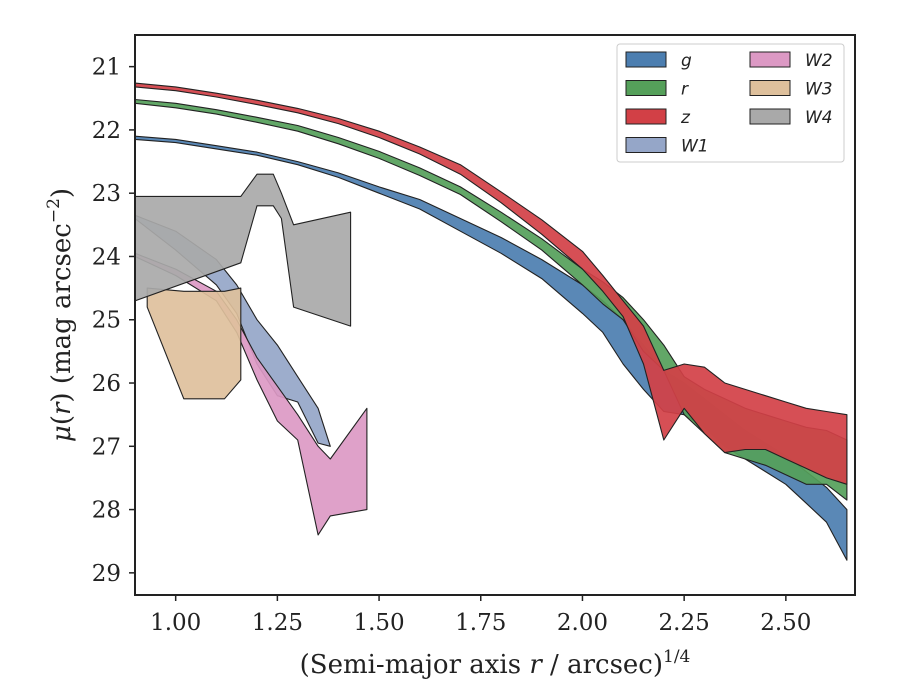  I want to click on legend-label-g: g, so click(686, 61).